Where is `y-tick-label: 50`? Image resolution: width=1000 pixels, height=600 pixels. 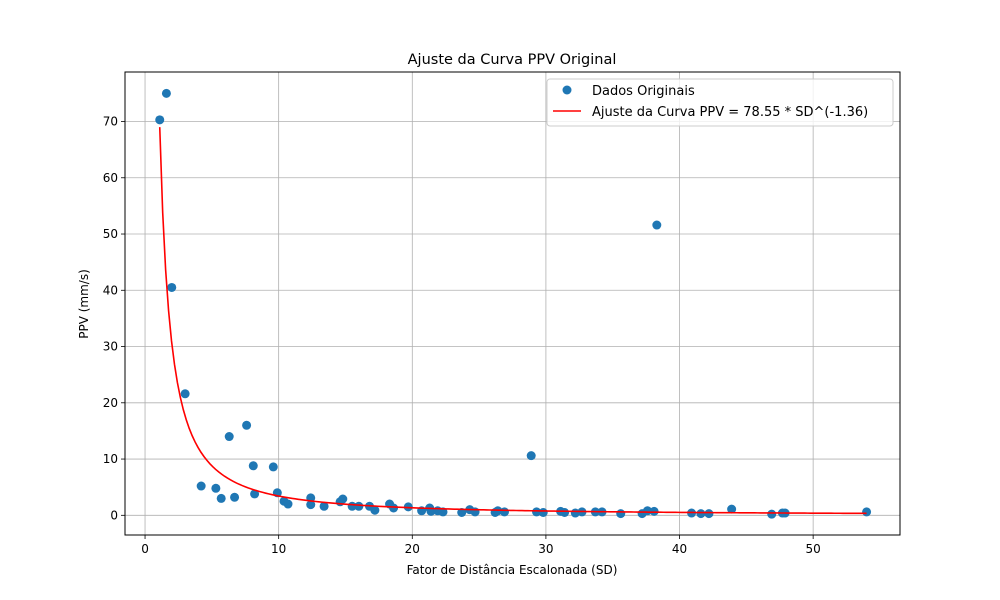
y-tick-label: 50 is located at coordinates (110, 234).